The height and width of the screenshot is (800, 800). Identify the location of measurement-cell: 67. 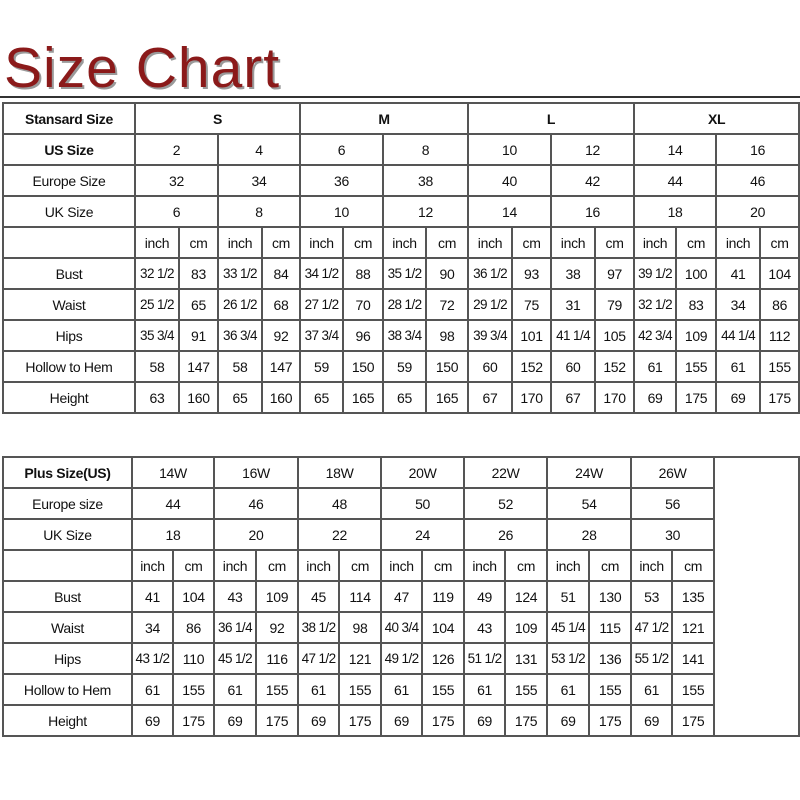
(573, 397).